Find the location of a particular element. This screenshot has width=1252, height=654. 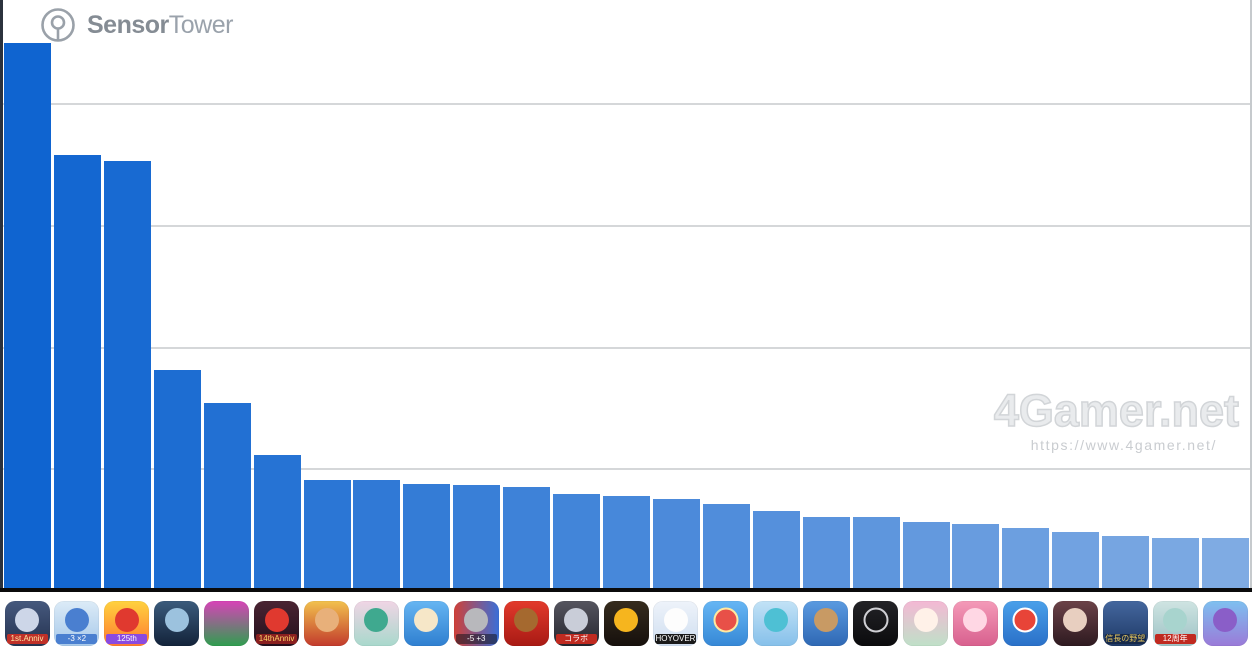

app-icon-9-art is located at coordinates (426, 619).